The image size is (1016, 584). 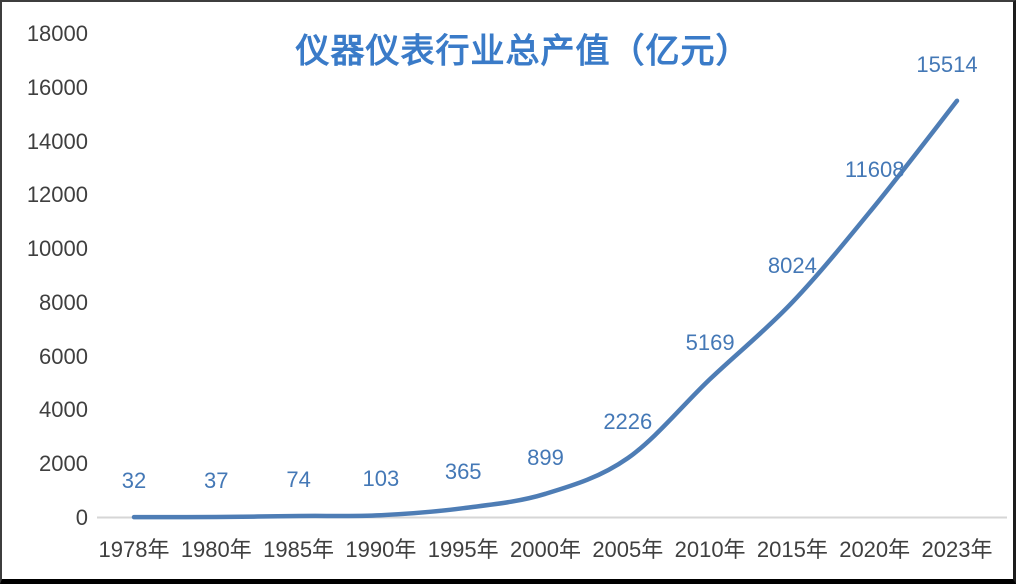 What do you see at coordinates (792, 266) in the screenshot?
I see `data-label: 8024` at bounding box center [792, 266].